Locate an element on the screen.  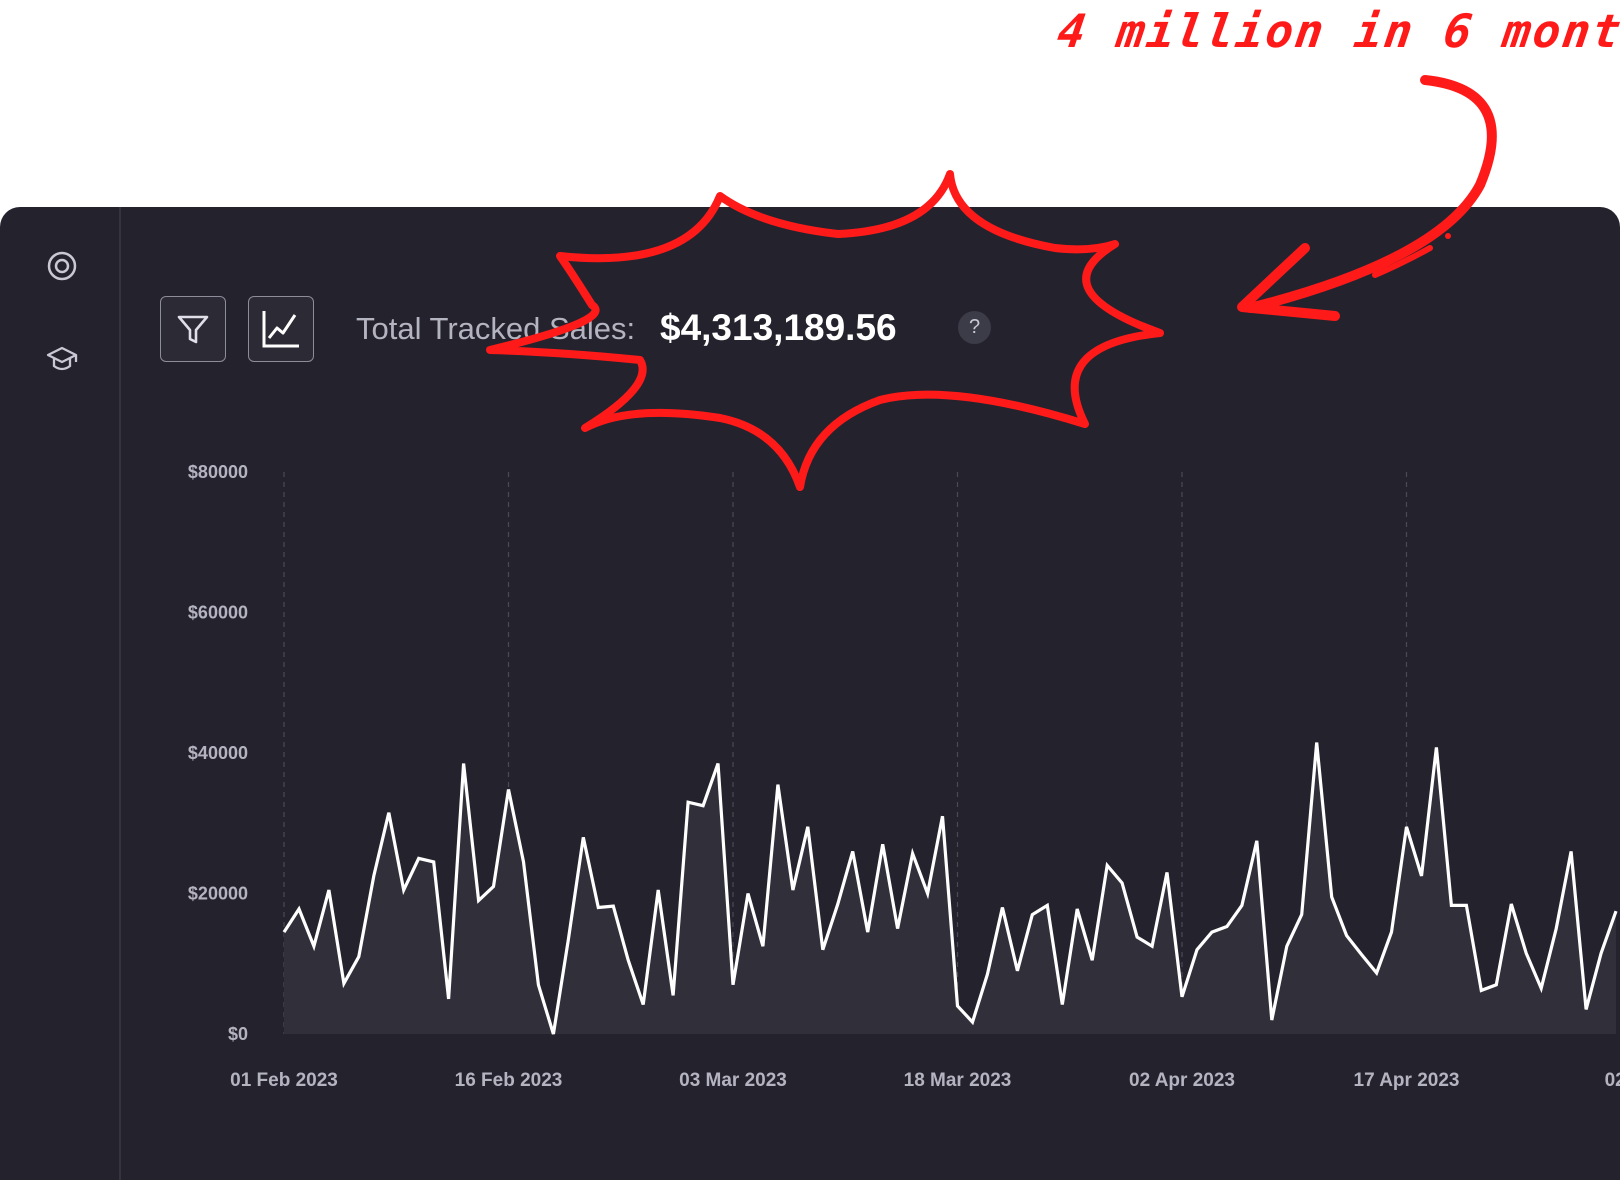
x-tick-label: 02 Apr 2023 is located at coordinates (1182, 1080).